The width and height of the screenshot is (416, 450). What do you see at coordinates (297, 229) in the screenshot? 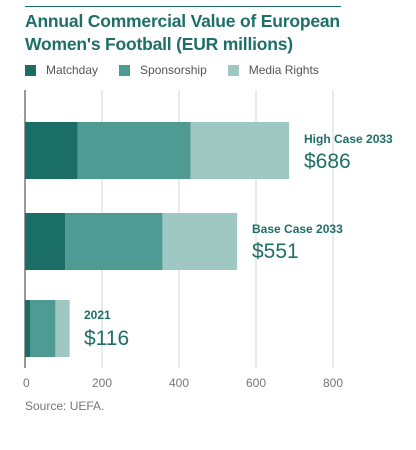
I see `scenario-label-1: Base Case 2033` at bounding box center [297, 229].